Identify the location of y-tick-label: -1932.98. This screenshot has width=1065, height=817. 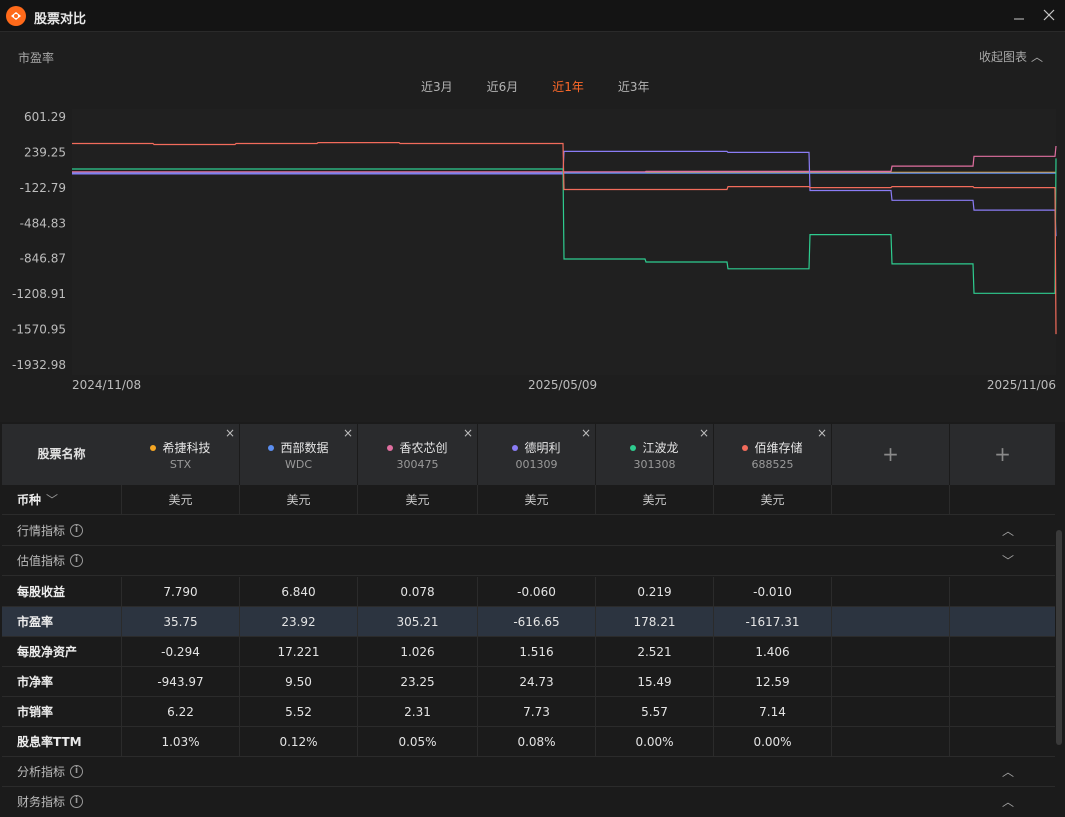
(39, 365).